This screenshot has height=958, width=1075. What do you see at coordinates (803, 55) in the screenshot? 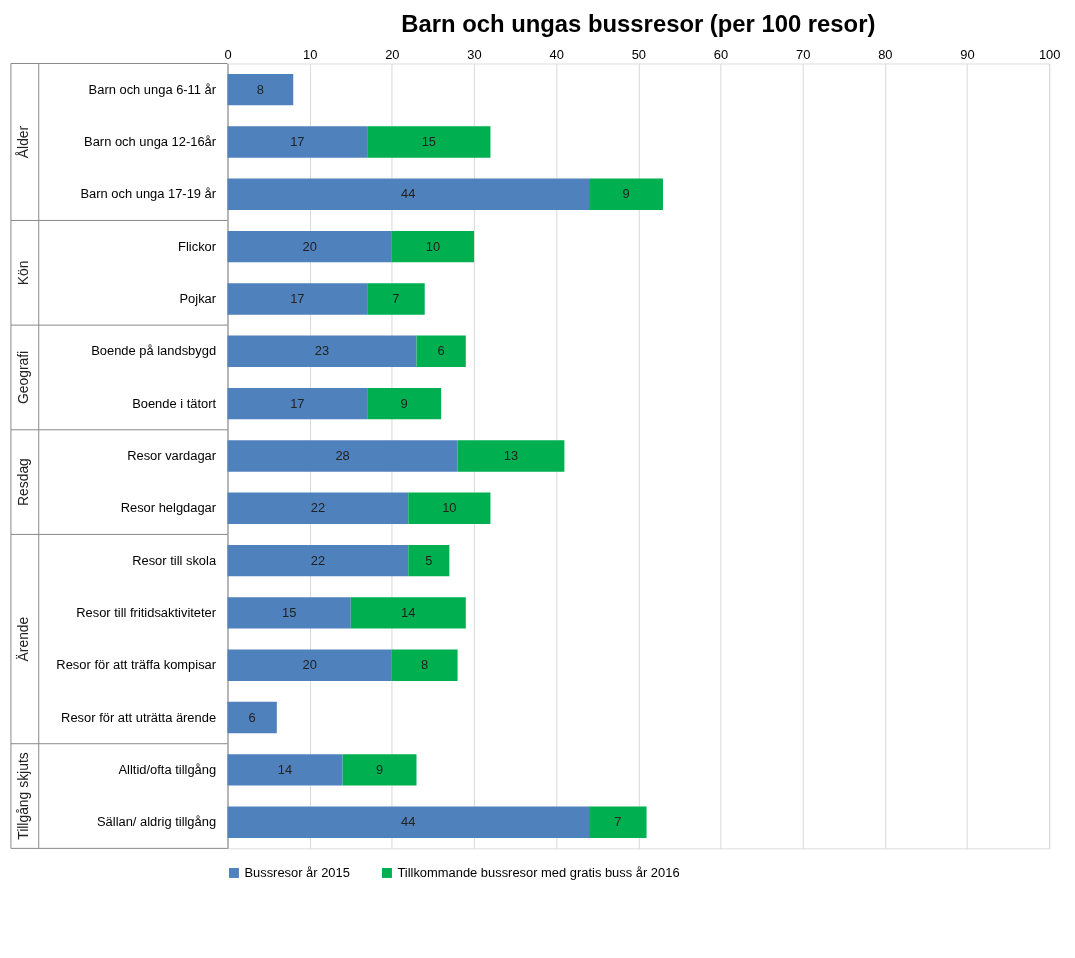
I see `x-tick-label: 70` at bounding box center [803, 55].